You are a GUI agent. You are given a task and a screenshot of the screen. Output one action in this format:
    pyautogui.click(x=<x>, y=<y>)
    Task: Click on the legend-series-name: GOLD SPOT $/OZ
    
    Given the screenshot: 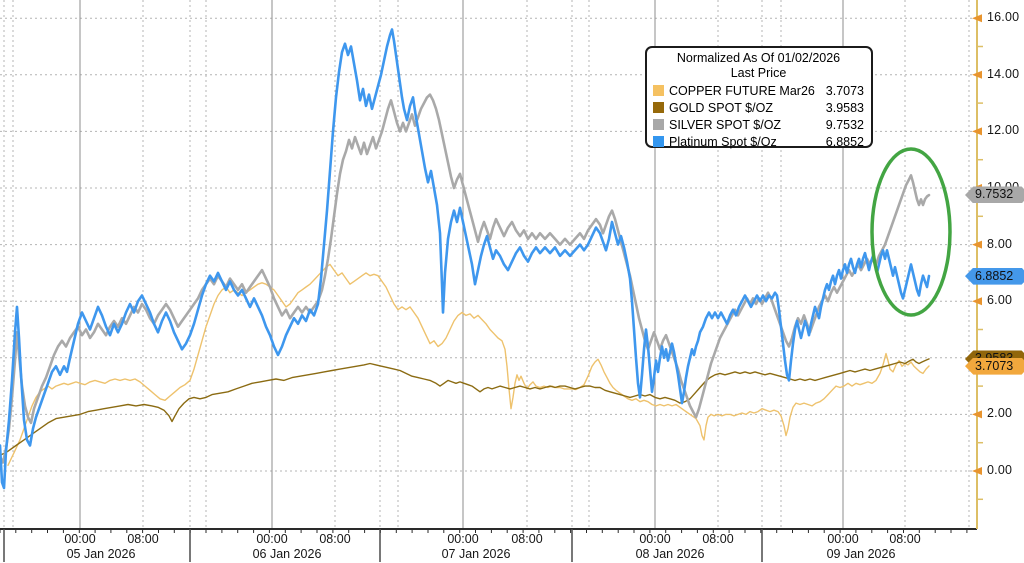 What is the action you would take?
    pyautogui.click(x=721, y=107)
    